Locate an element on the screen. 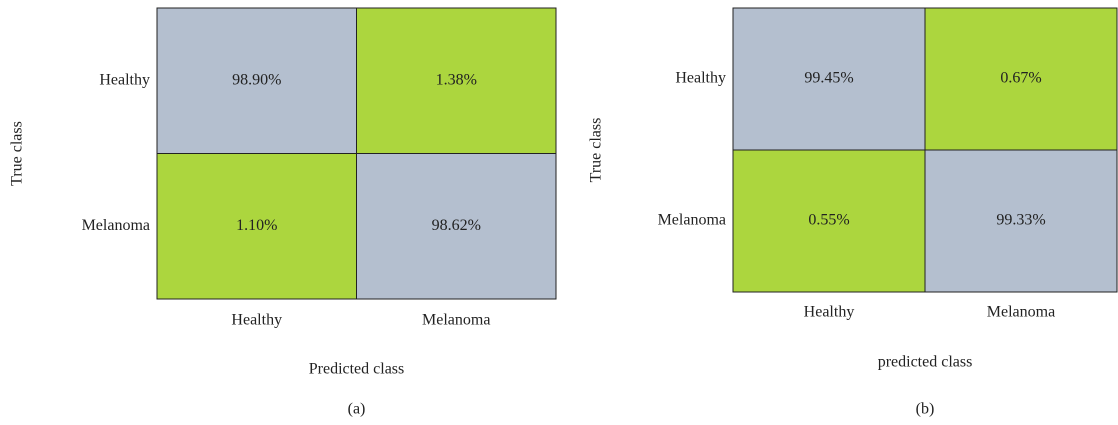 Image resolution: width=1118 pixels, height=425 pixels. x-axis-label: predicted class is located at coordinates (925, 362).